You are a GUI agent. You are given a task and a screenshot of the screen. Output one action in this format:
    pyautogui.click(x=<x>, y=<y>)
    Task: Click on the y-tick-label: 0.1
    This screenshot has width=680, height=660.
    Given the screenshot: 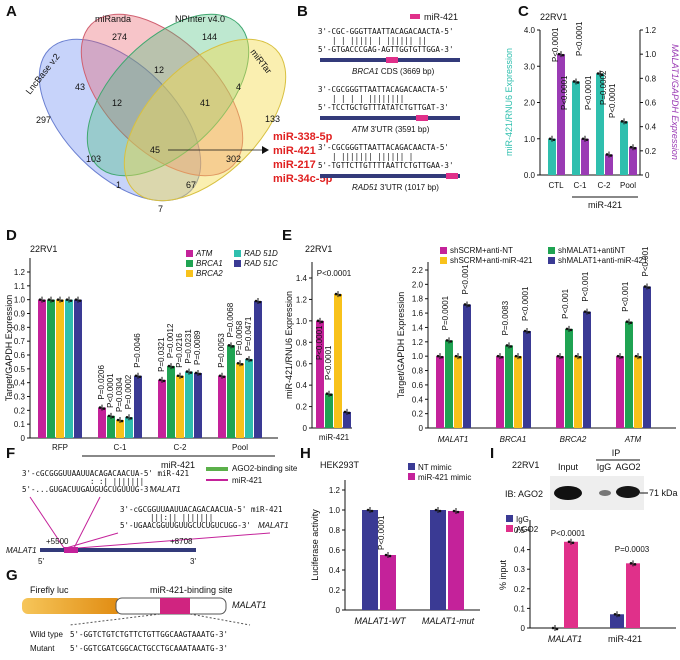 What is the action you would take?
    pyautogui.click(x=20, y=424)
    